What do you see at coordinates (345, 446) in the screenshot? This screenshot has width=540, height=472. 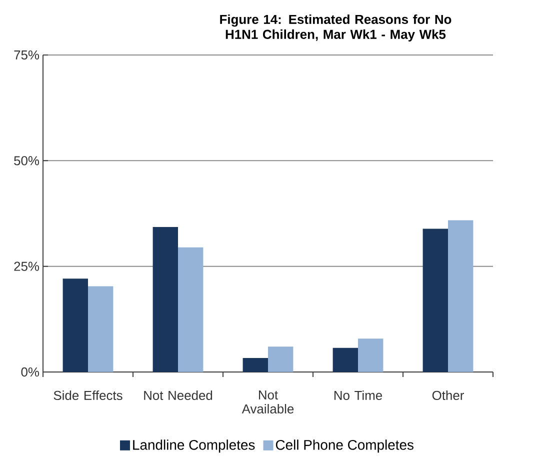 I see `legend-label: Cell Phone Completes` at bounding box center [345, 446].